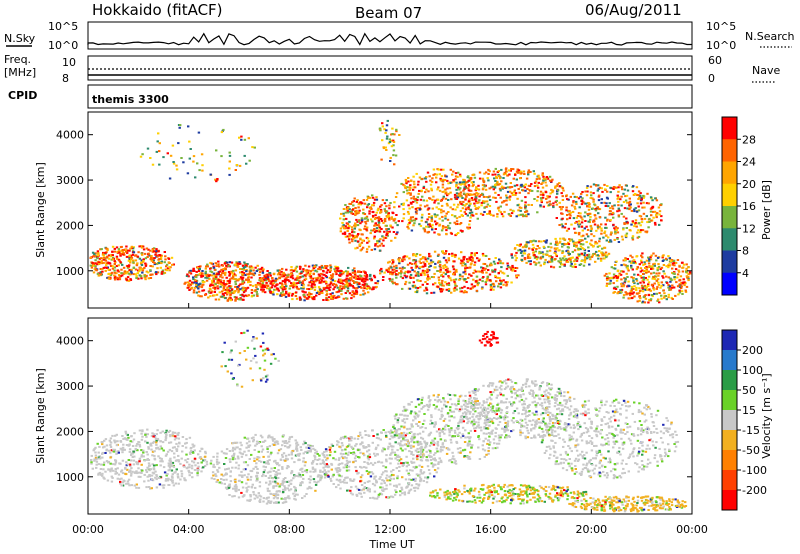 This screenshot has height=554, width=800. What do you see at coordinates (388, 13) in the screenshot?
I see `beam-title: Beam 07` at bounding box center [388, 13].